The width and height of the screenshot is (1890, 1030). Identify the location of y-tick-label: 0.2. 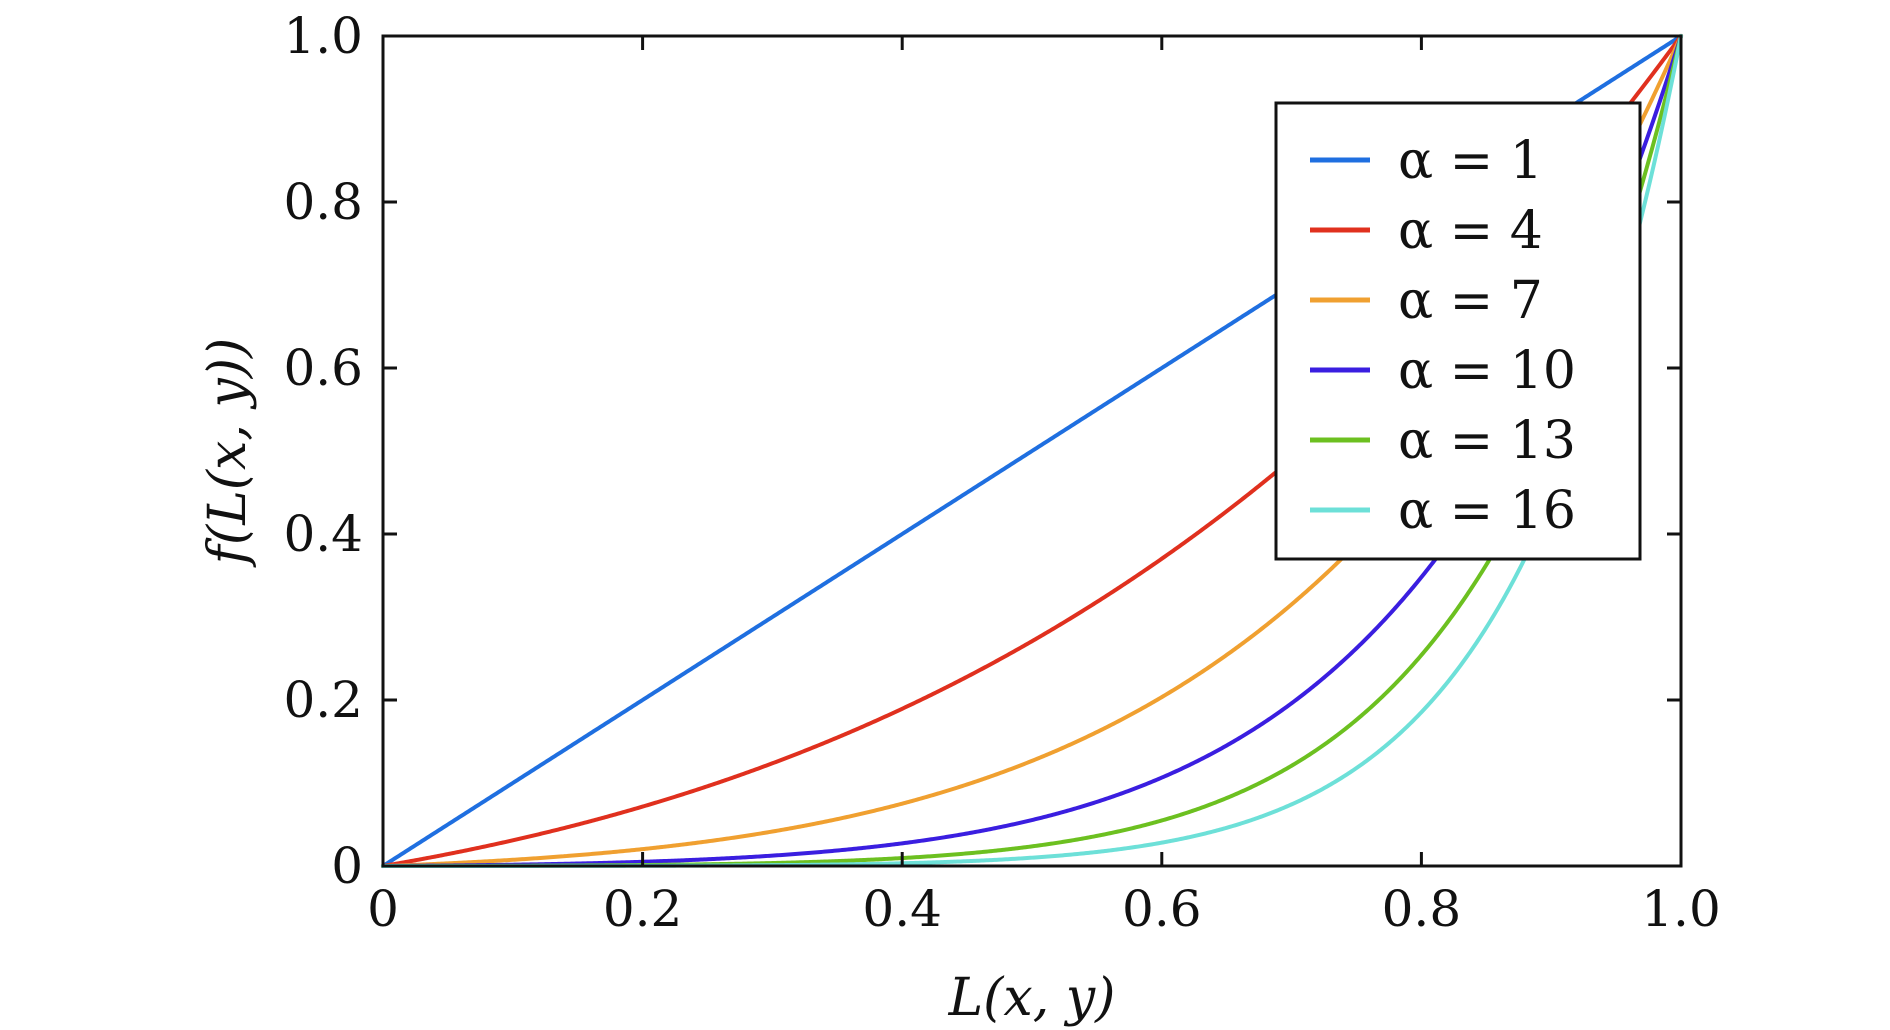
(323, 700).